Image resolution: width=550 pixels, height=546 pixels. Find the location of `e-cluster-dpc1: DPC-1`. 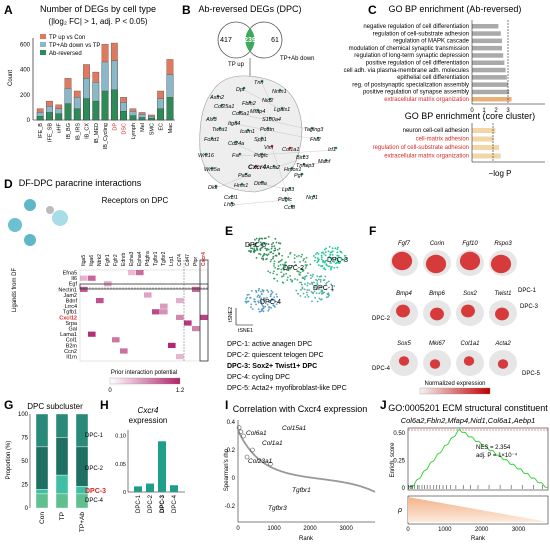

e-cluster-dpc1: DPC-1 is located at coordinates (323, 288).